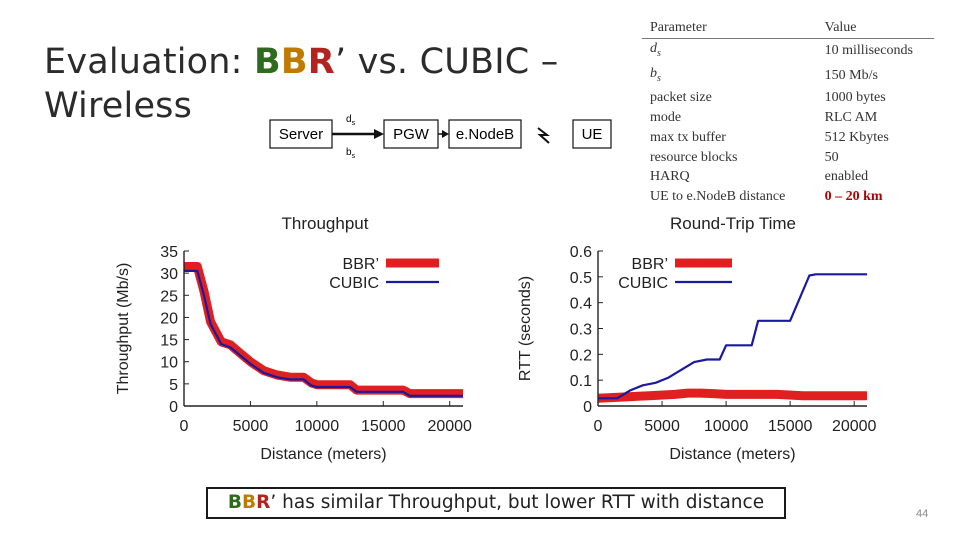 Image resolution: width=960 pixels, height=540 pixels. I want to click on parameter-row: mode RLC AM, so click(788, 118).